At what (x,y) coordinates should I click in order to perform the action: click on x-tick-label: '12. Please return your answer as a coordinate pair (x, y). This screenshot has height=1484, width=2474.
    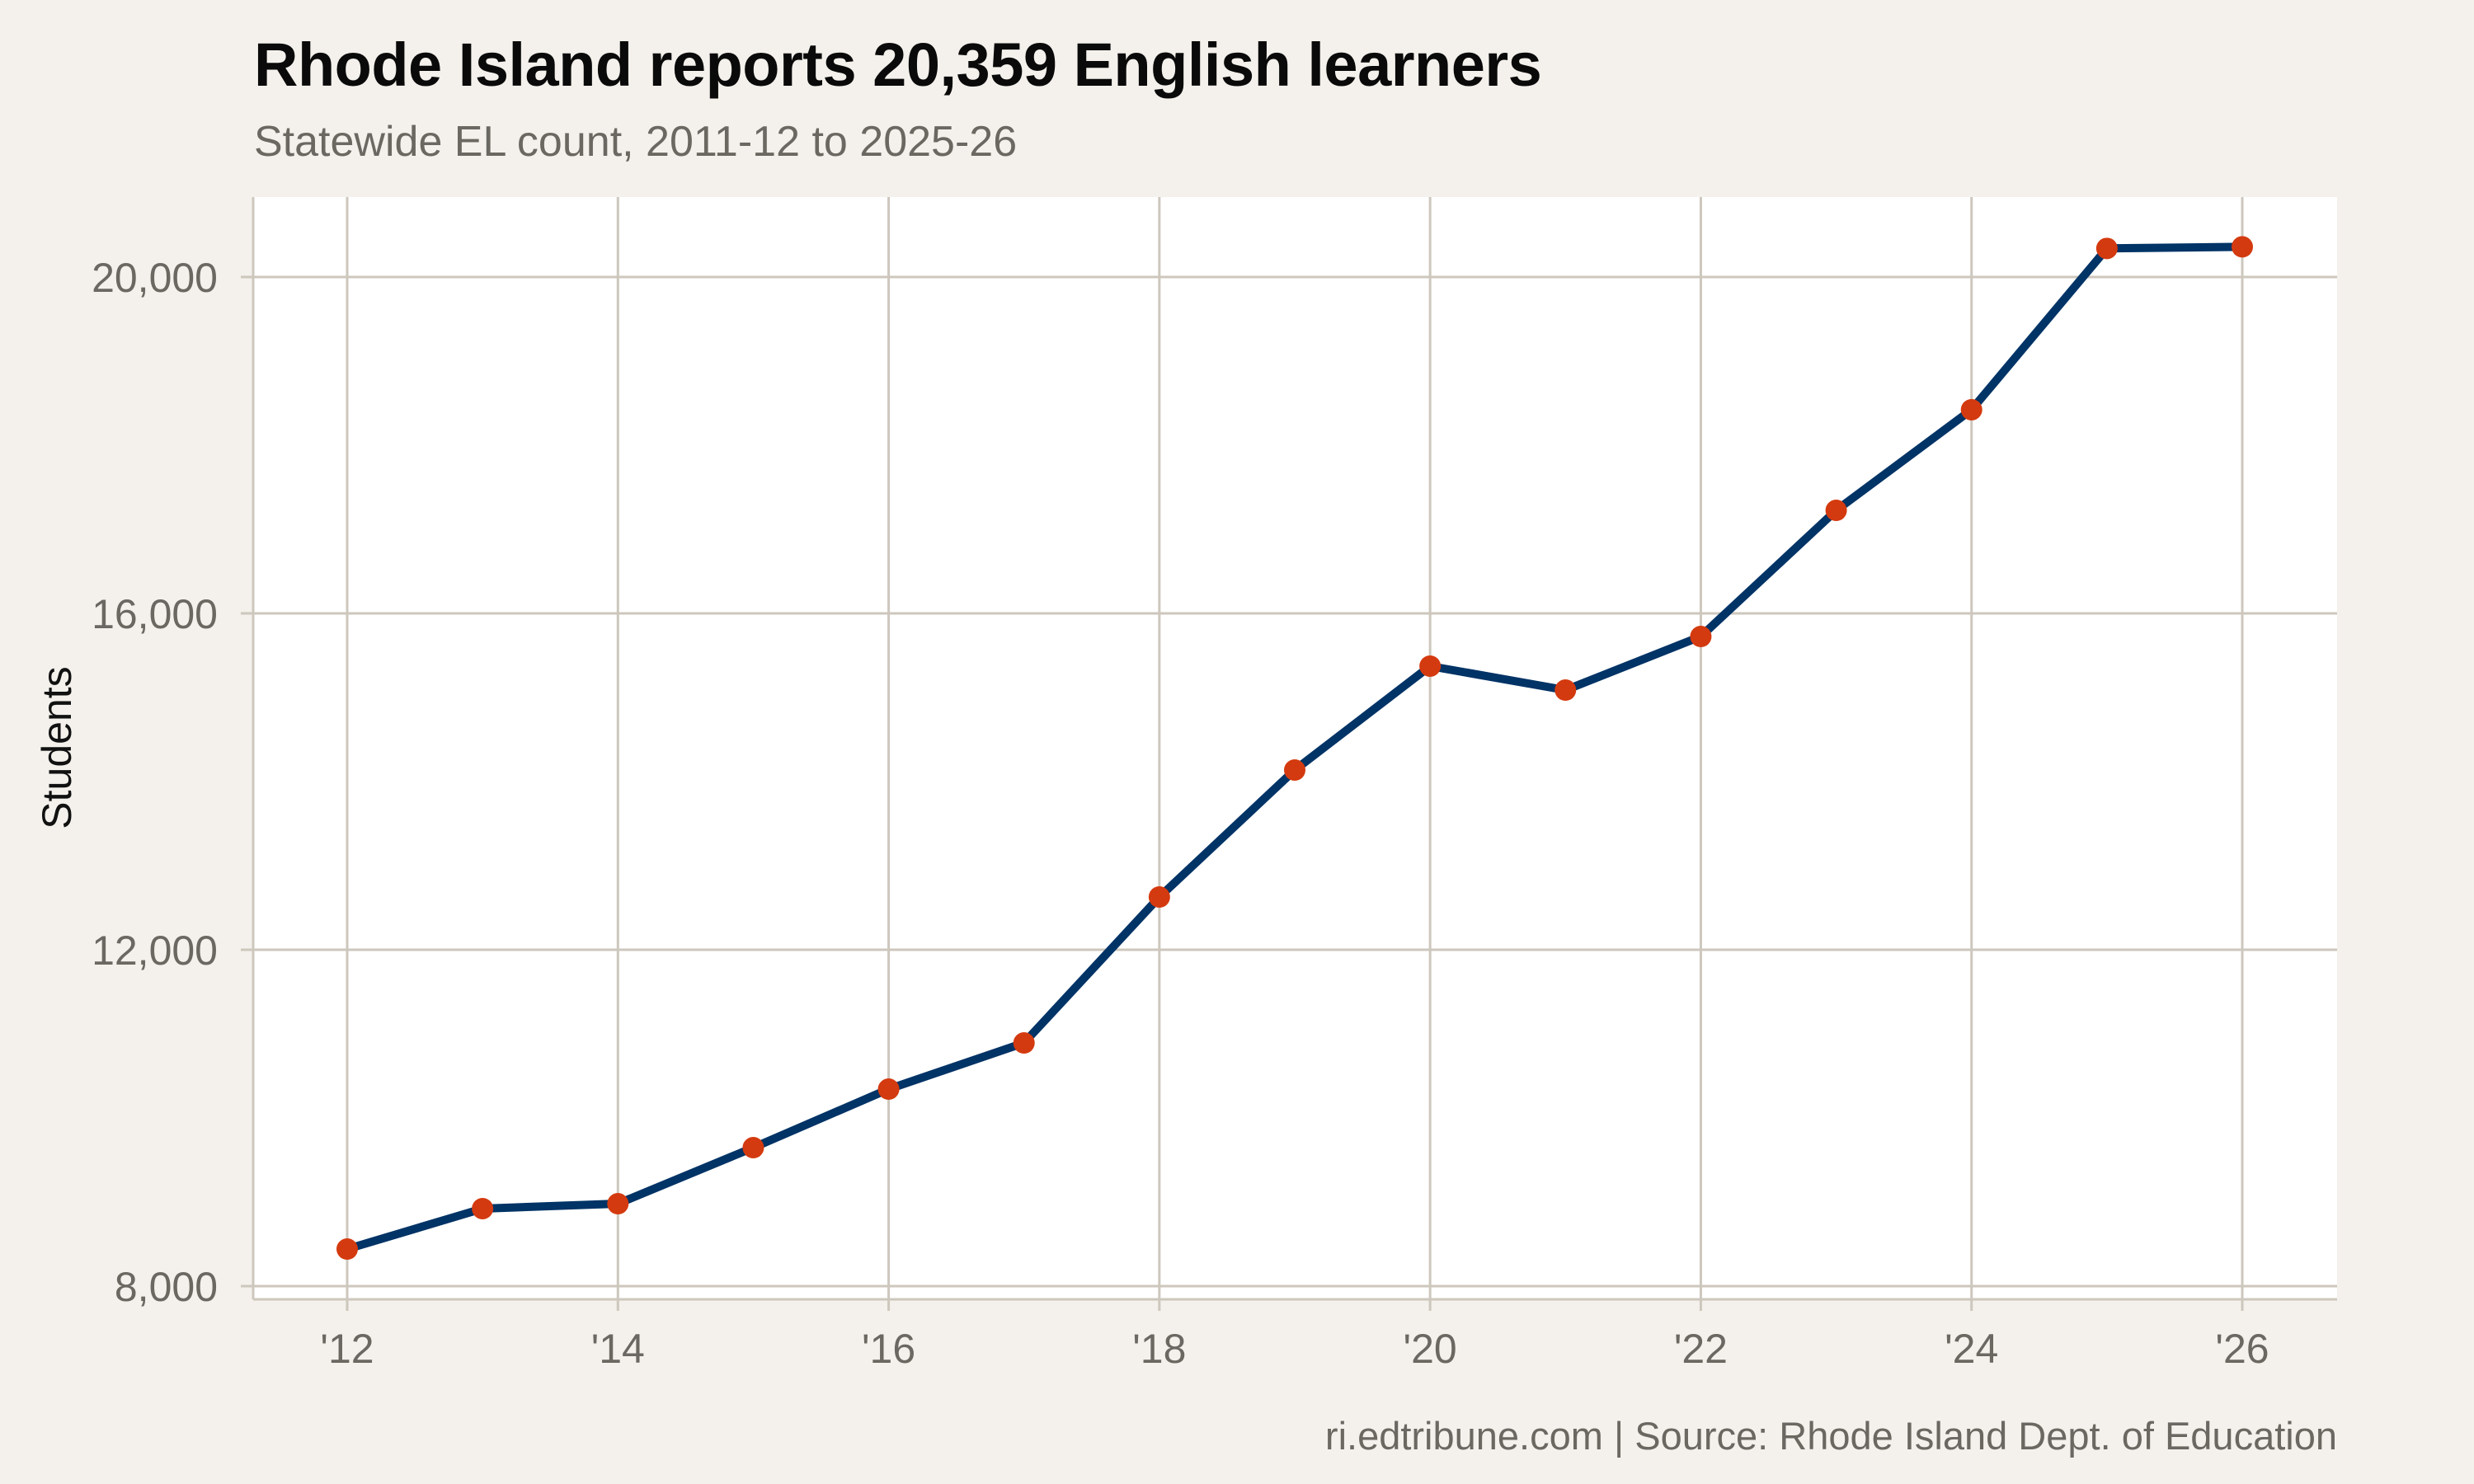
    Looking at the image, I should click on (347, 1349).